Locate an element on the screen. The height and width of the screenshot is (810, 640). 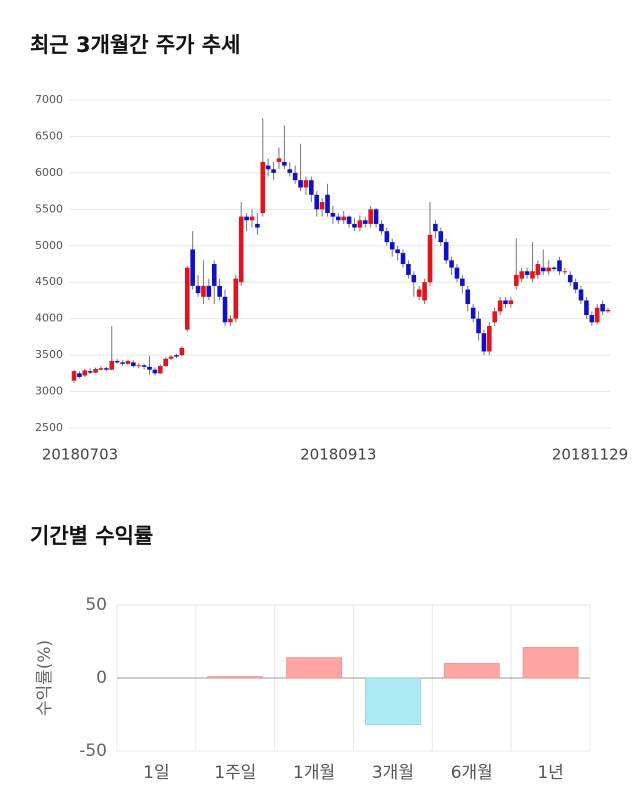
y-tick-label: 6000 is located at coordinates (49, 172).